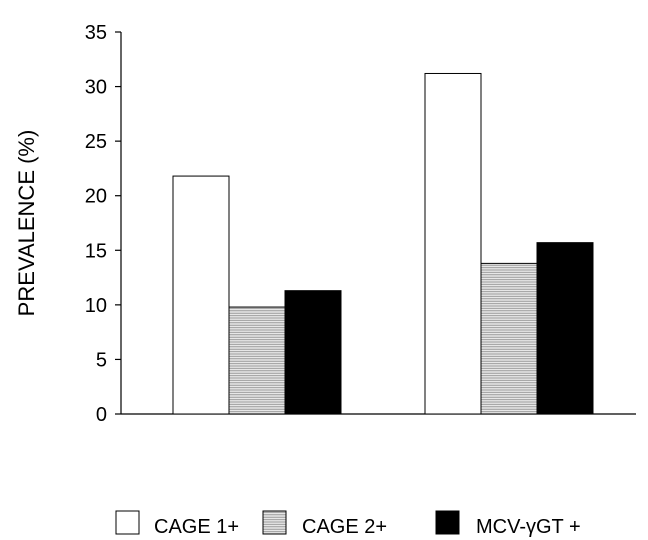  I want to click on y-tick-label: 10, so click(96, 306).